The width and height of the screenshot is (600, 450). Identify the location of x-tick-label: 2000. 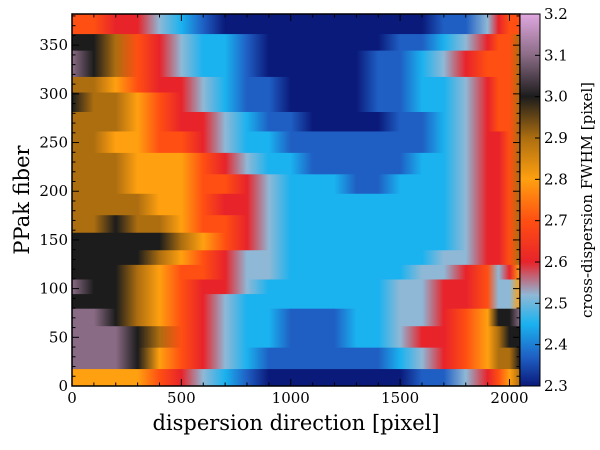
(509, 398).